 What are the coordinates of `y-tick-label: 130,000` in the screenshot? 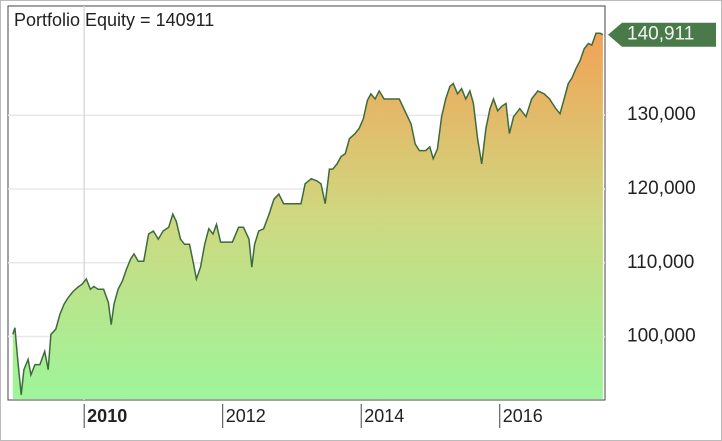 It's located at (661, 114).